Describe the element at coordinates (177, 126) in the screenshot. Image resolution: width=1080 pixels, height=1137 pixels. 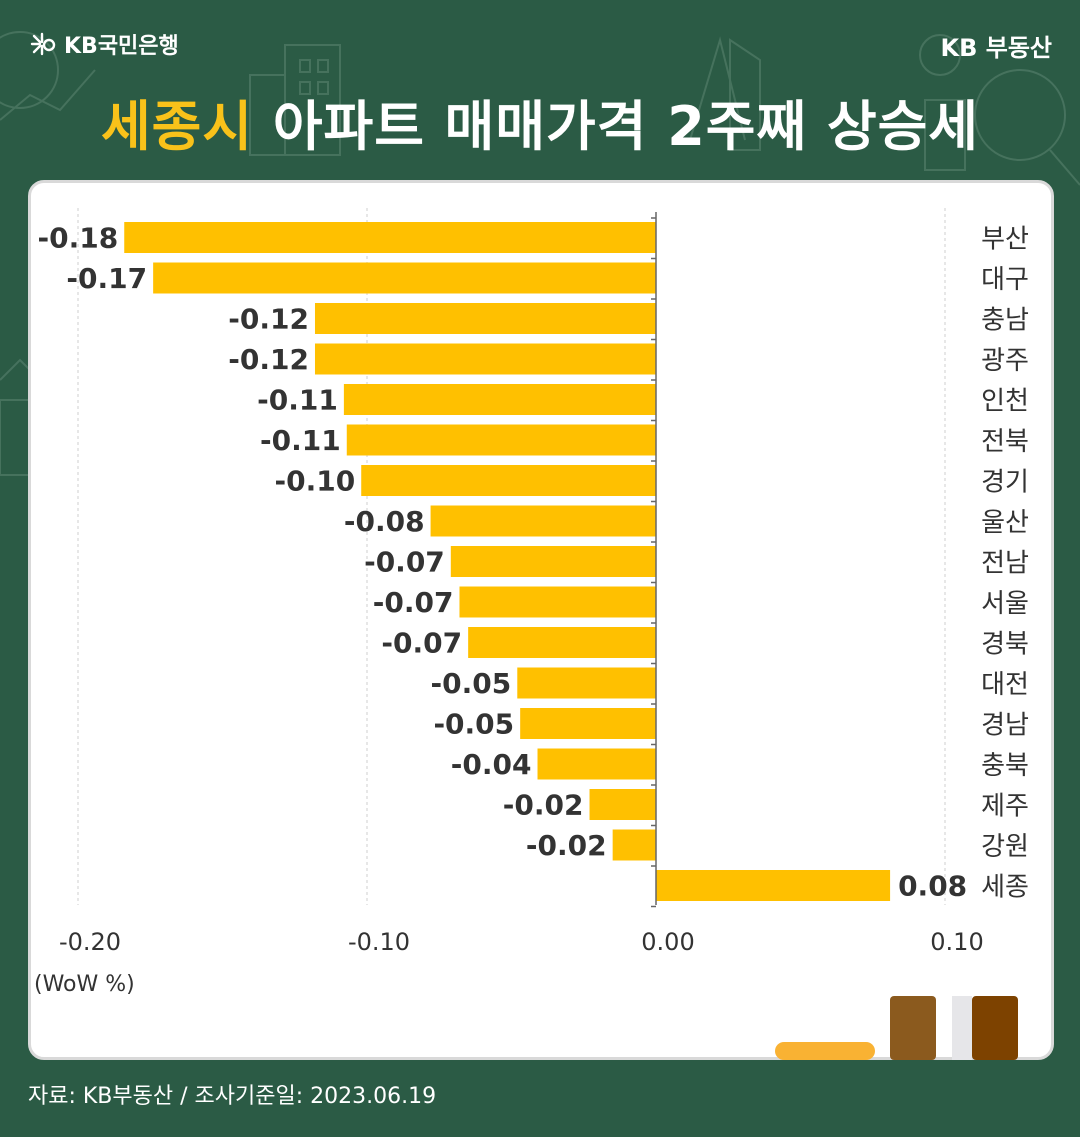
I see `title-highlight: 세종시` at that location.